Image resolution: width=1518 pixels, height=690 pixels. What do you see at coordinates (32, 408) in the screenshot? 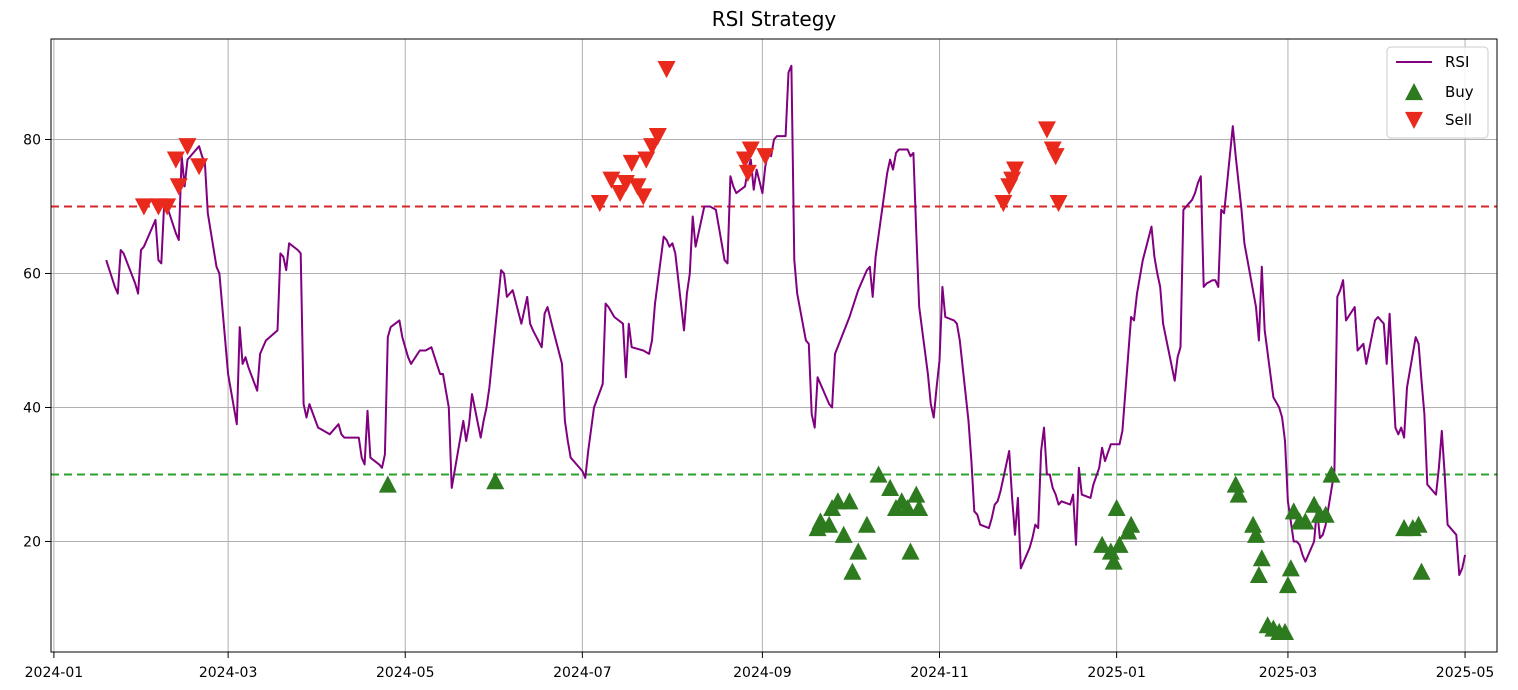
I see `y-tick-label: 40` at bounding box center [32, 408].